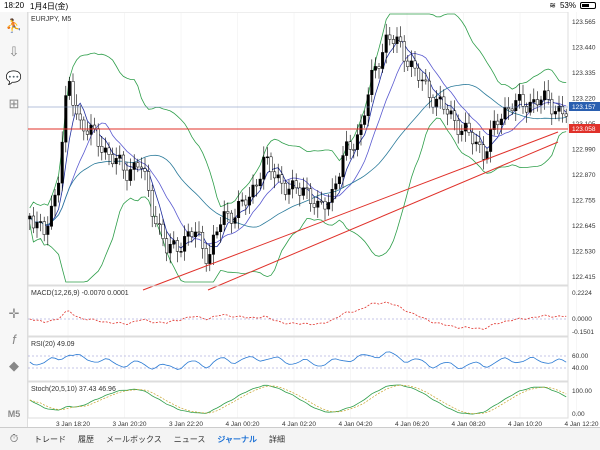 Image resolution: width=600 pixels, height=450 pixels. I want to click on time-tick: 3 Jan 18:20, so click(73, 424).